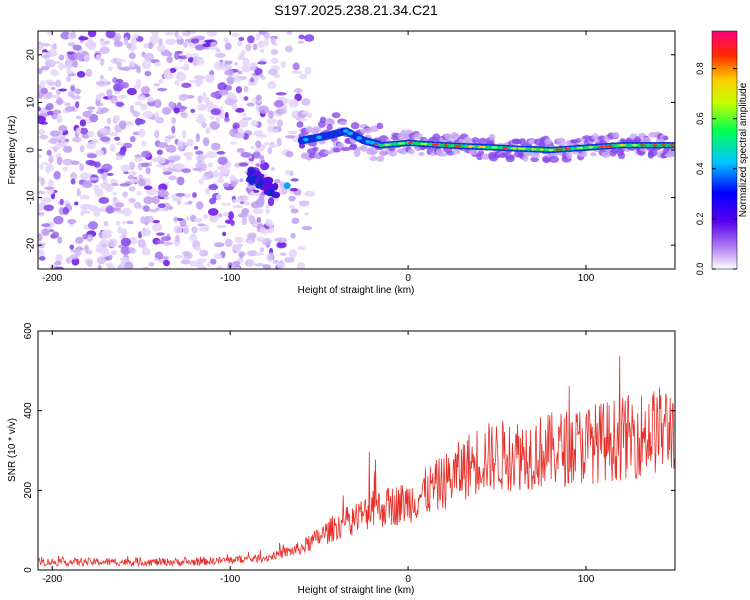 The width and height of the screenshot is (750, 600). I want to click on branch-blob, so click(251, 172).